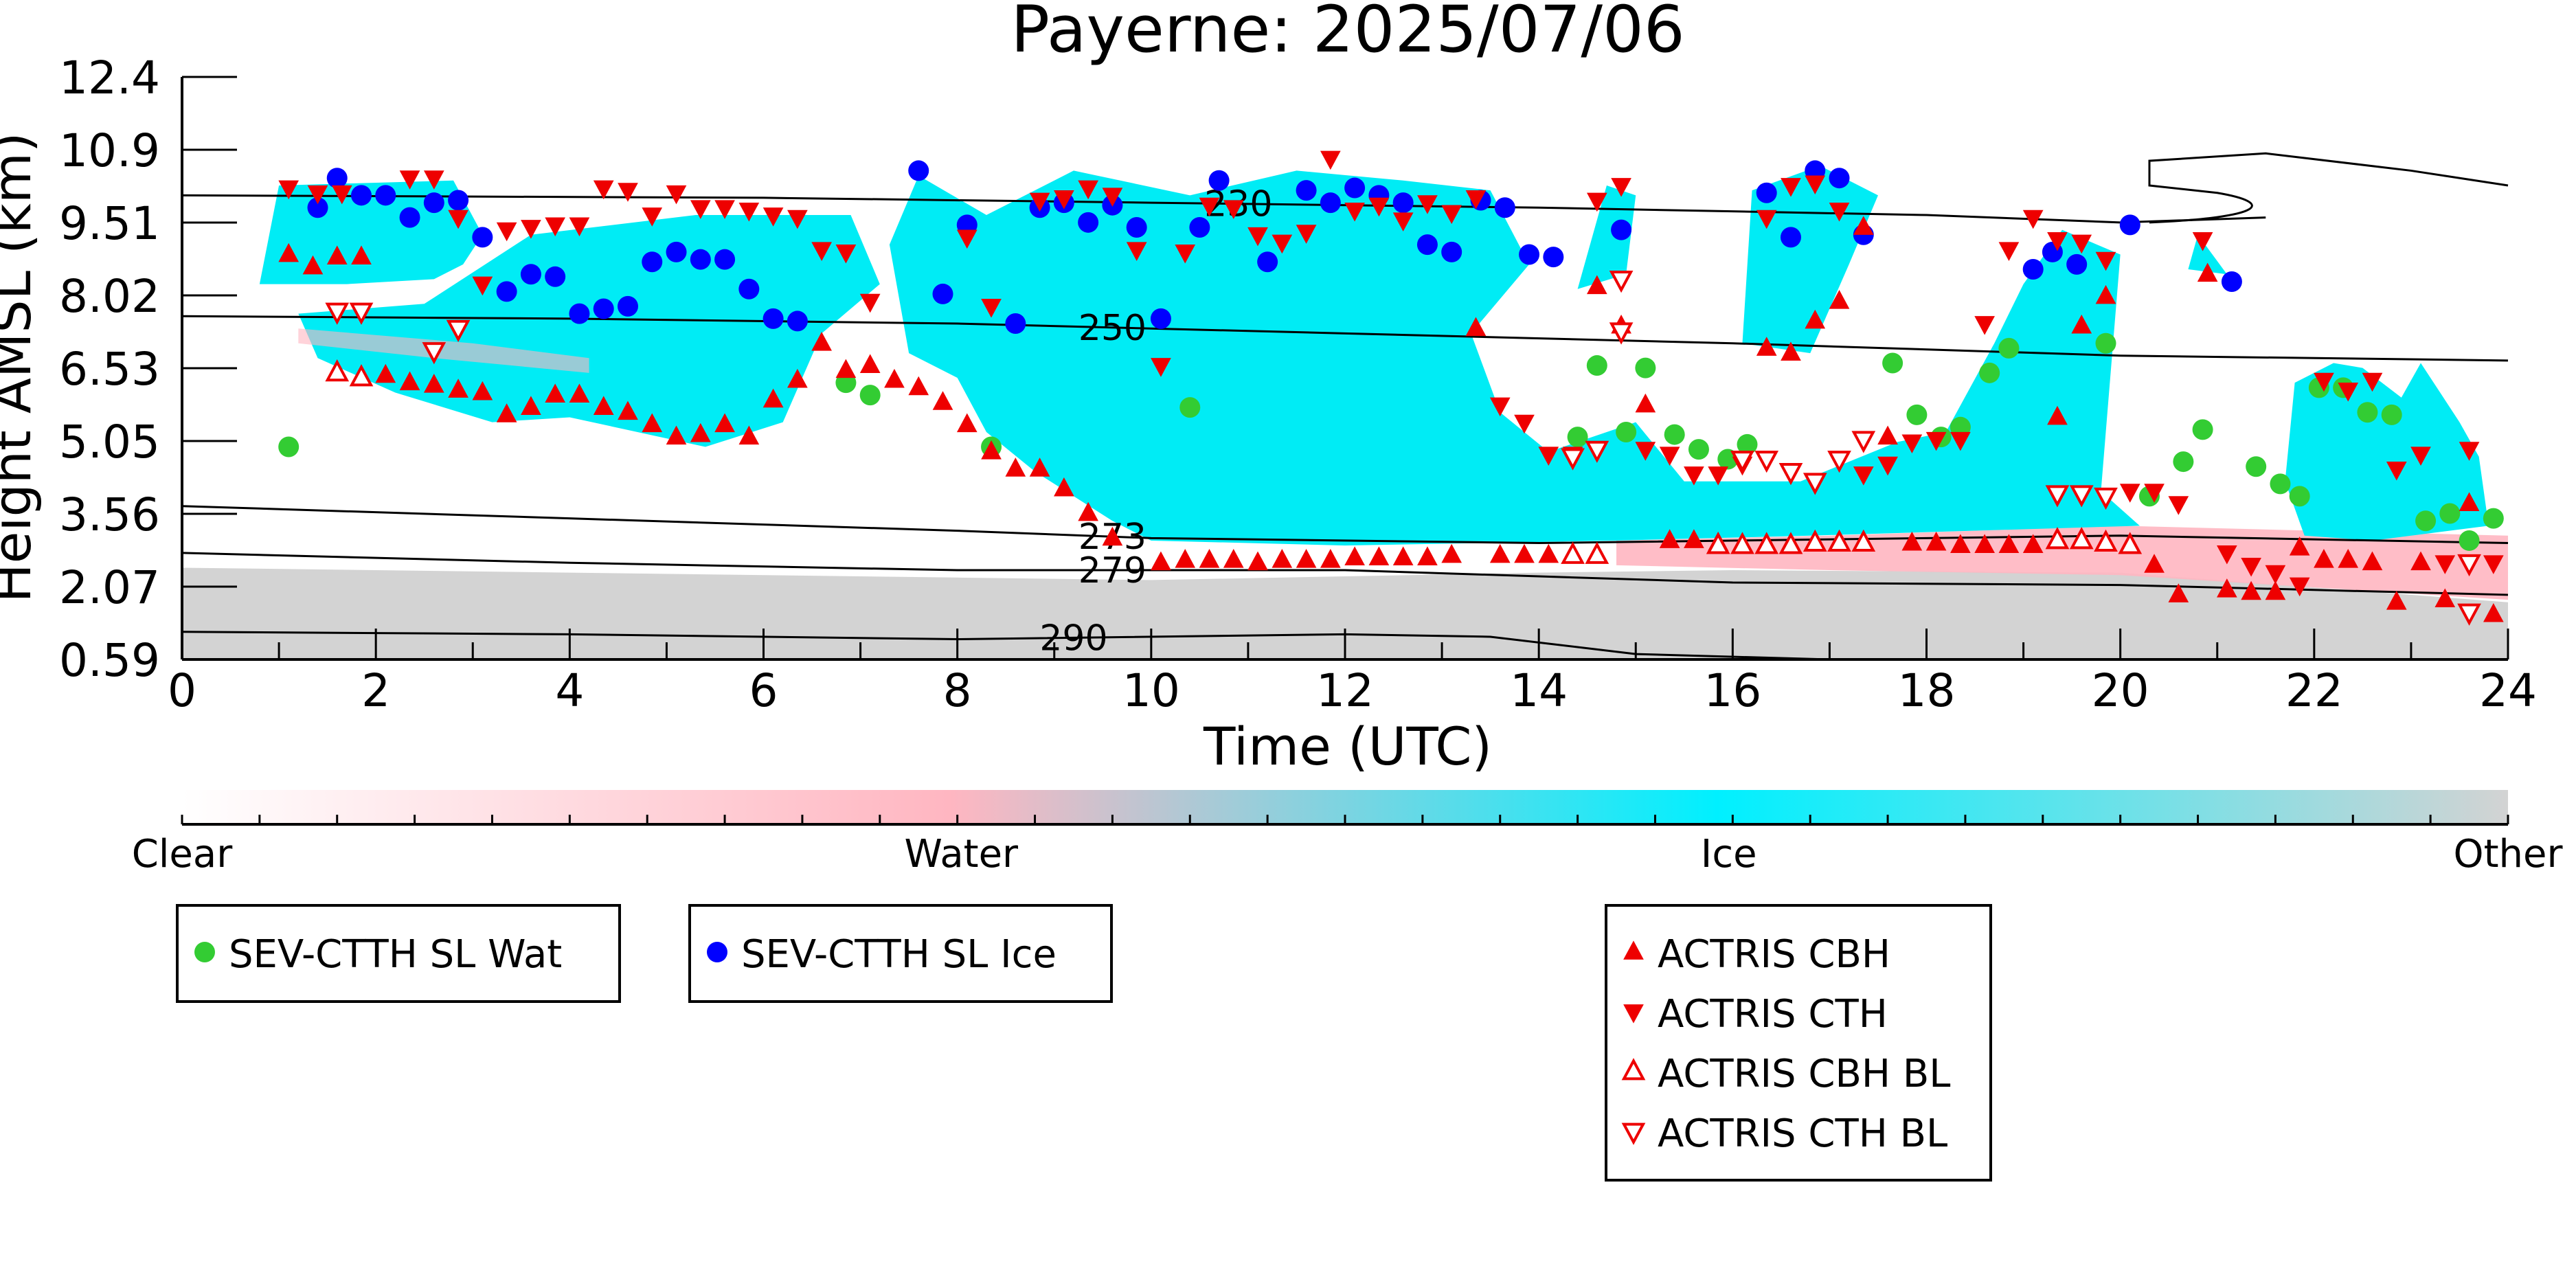  Describe the element at coordinates (109, 369) in the screenshot. I see `y-tick-label: 6.53` at that location.